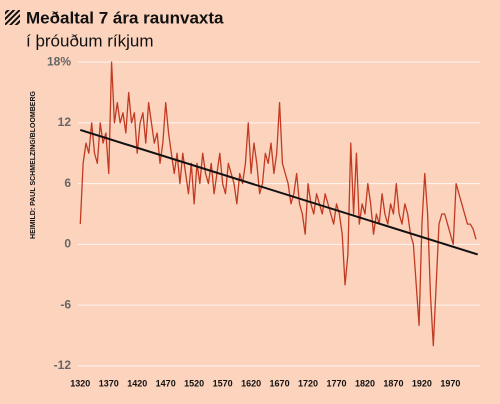 The height and width of the screenshot is (404, 500). Describe the element at coordinates (223, 383) in the screenshot. I see `x-tick-label: 1570` at that location.